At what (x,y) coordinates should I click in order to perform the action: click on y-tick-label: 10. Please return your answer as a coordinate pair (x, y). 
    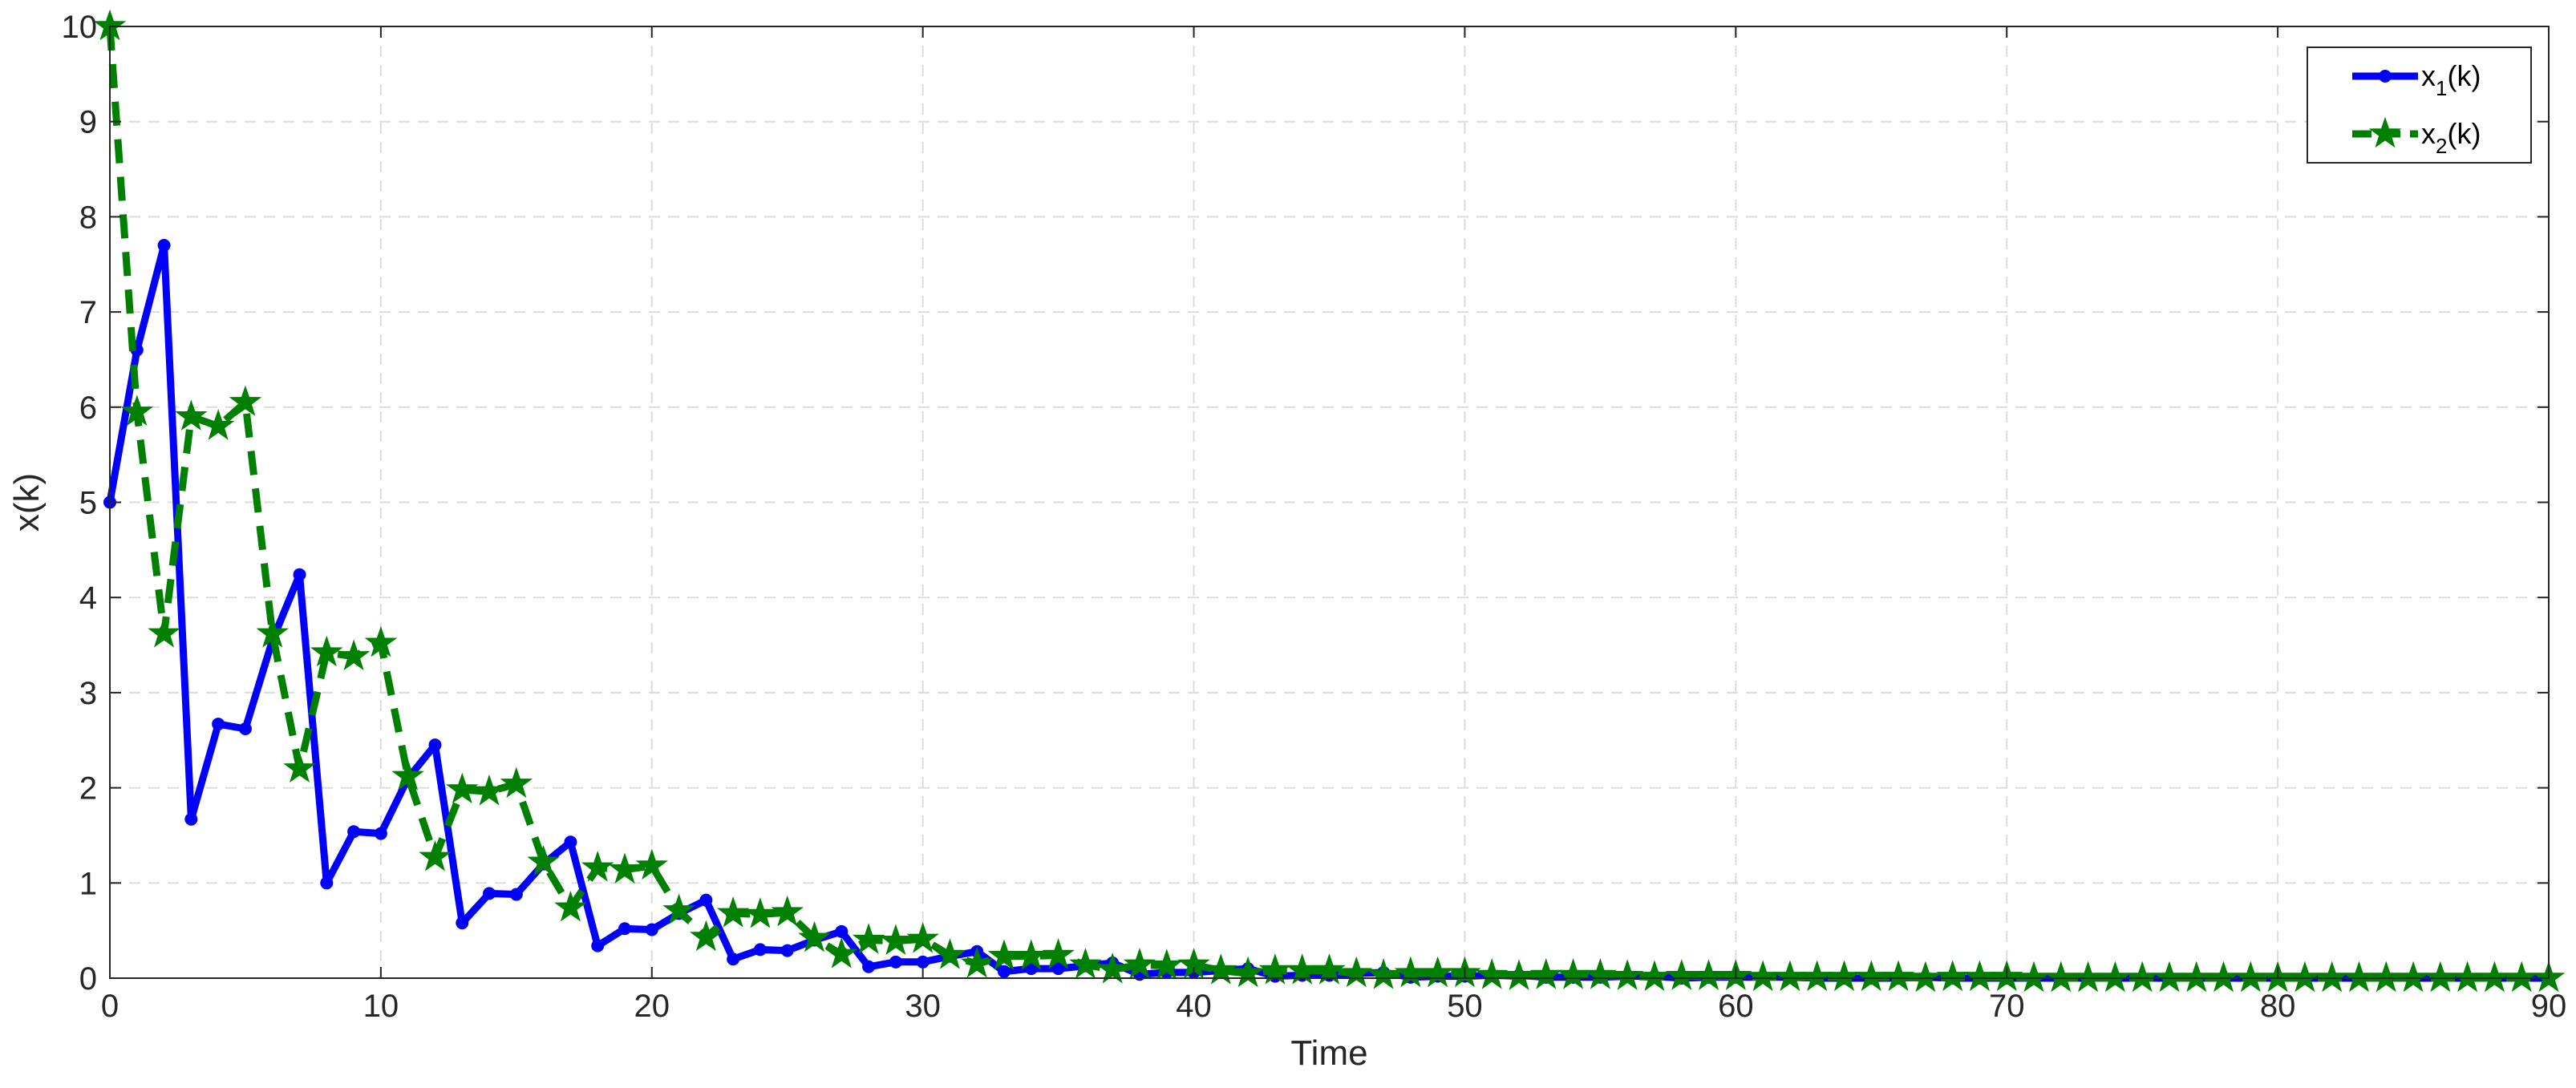
    Looking at the image, I should click on (80, 28).